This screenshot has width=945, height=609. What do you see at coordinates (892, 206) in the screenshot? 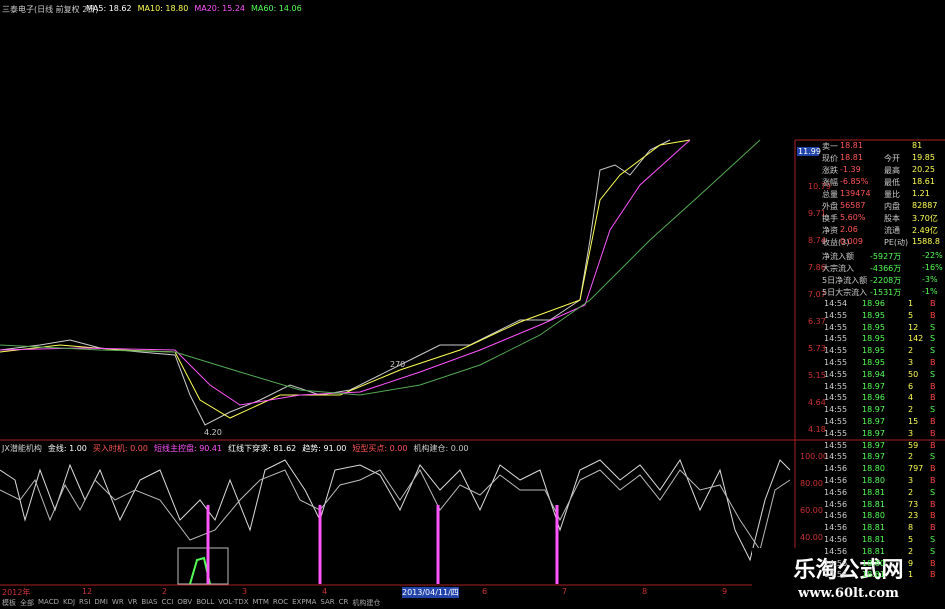
I see `quote-label: 内盘` at bounding box center [892, 206].